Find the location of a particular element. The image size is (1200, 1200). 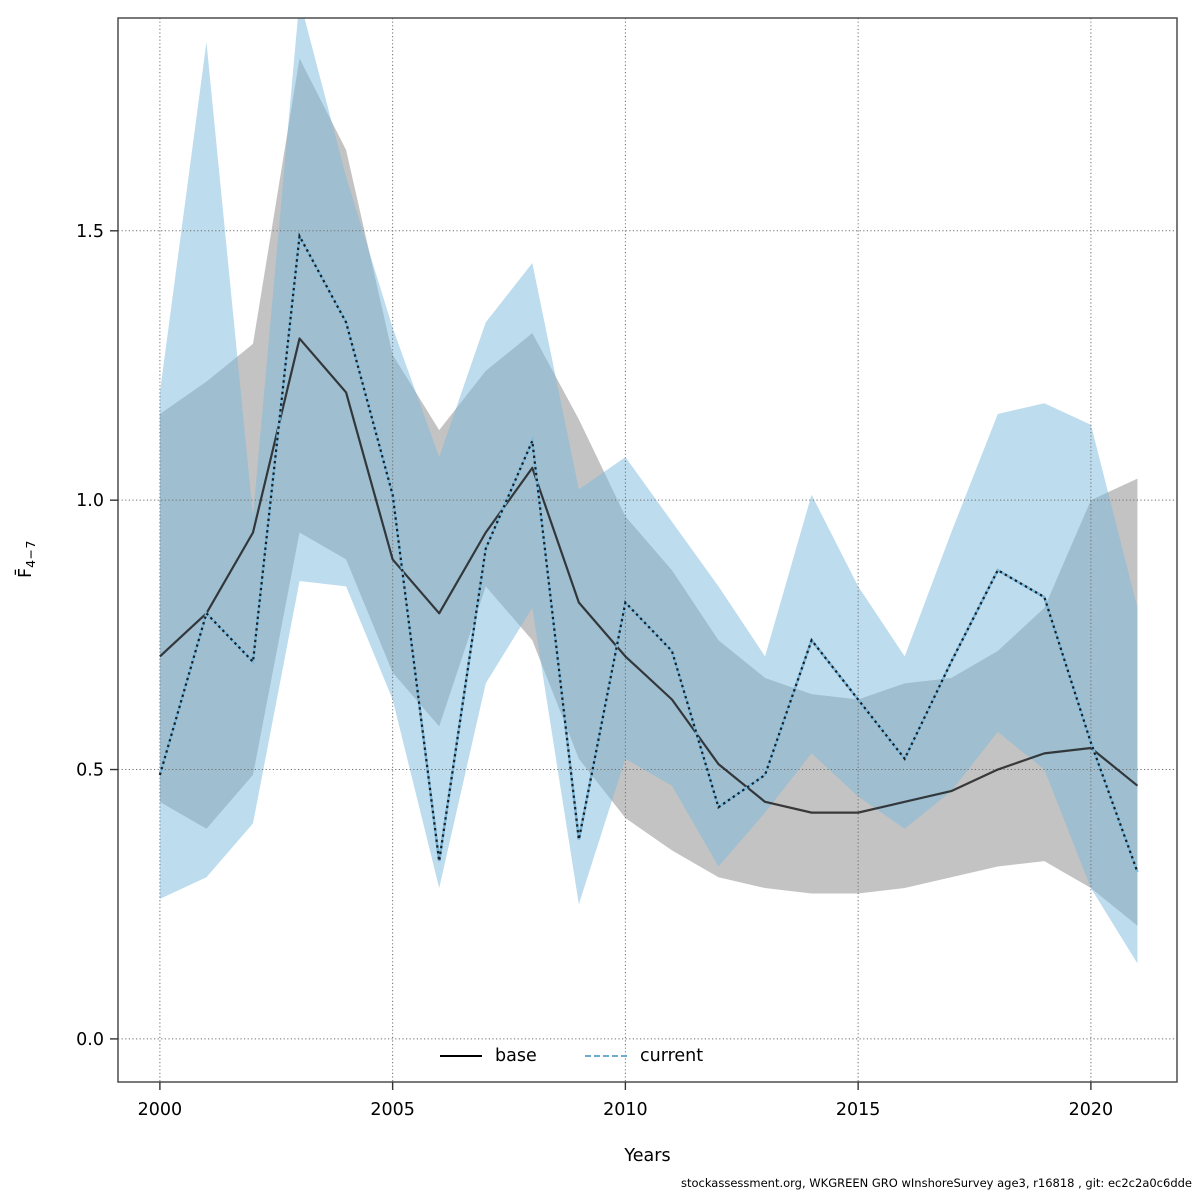

y-tick-label: 1.0 is located at coordinates (90, 501).